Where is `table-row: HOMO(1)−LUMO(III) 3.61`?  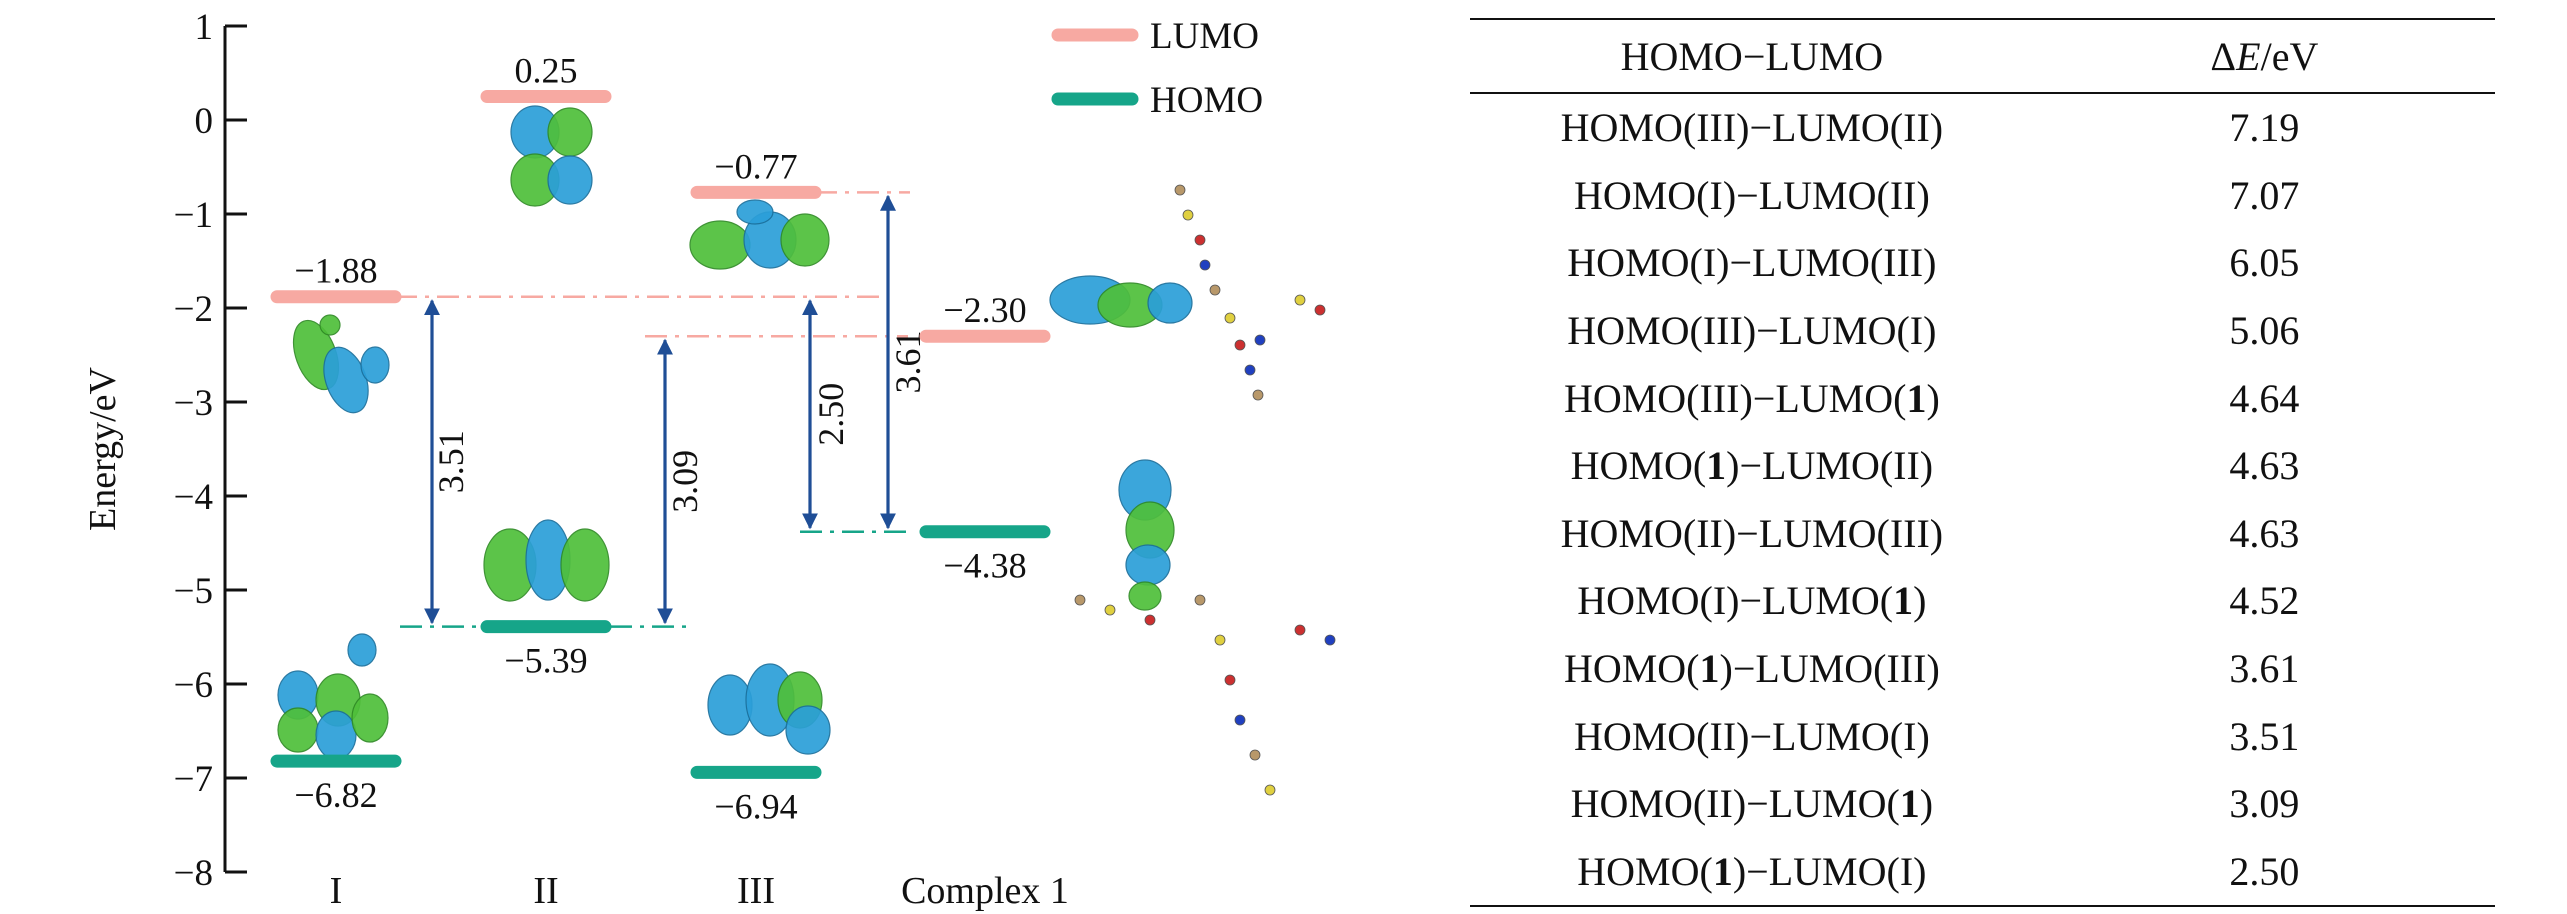
table-row: HOMO(1)−LUMO(III) 3.61 is located at coordinates (1982, 669).